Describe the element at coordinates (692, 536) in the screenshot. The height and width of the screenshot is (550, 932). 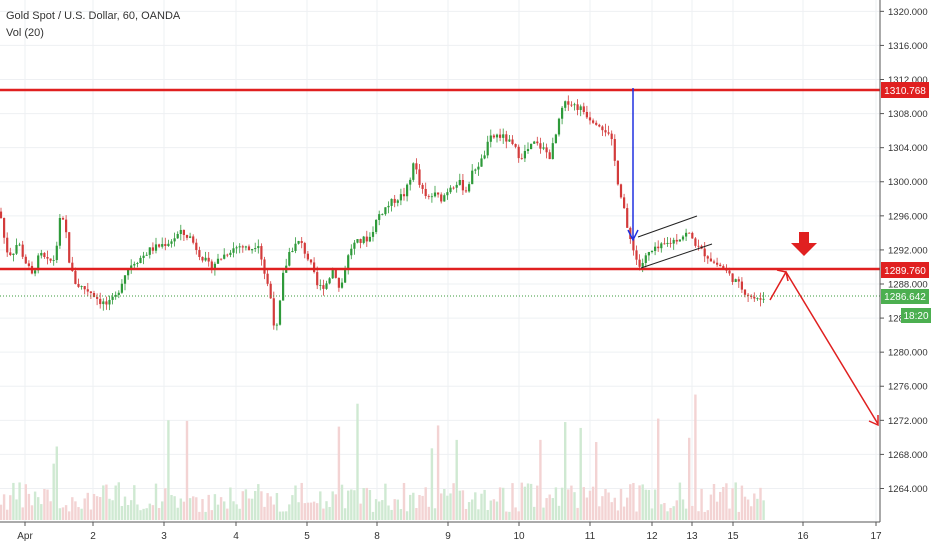
I see `time-tick-label: 13` at that location.